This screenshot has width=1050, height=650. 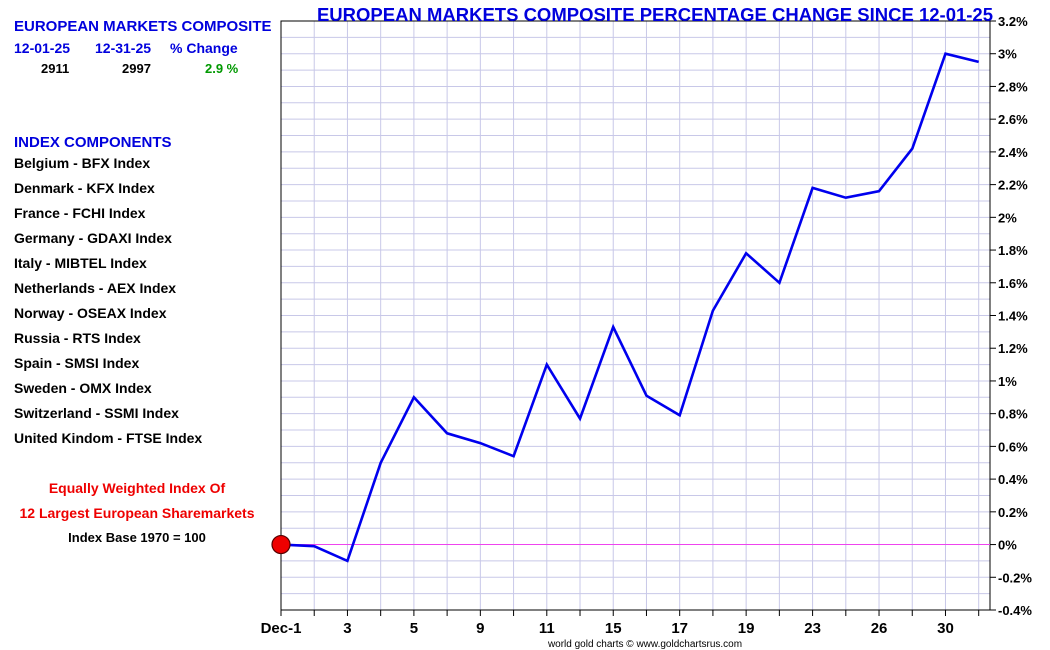 What do you see at coordinates (96, 413) in the screenshot?
I see `component-item: Switzerland - SSMI Index` at bounding box center [96, 413].